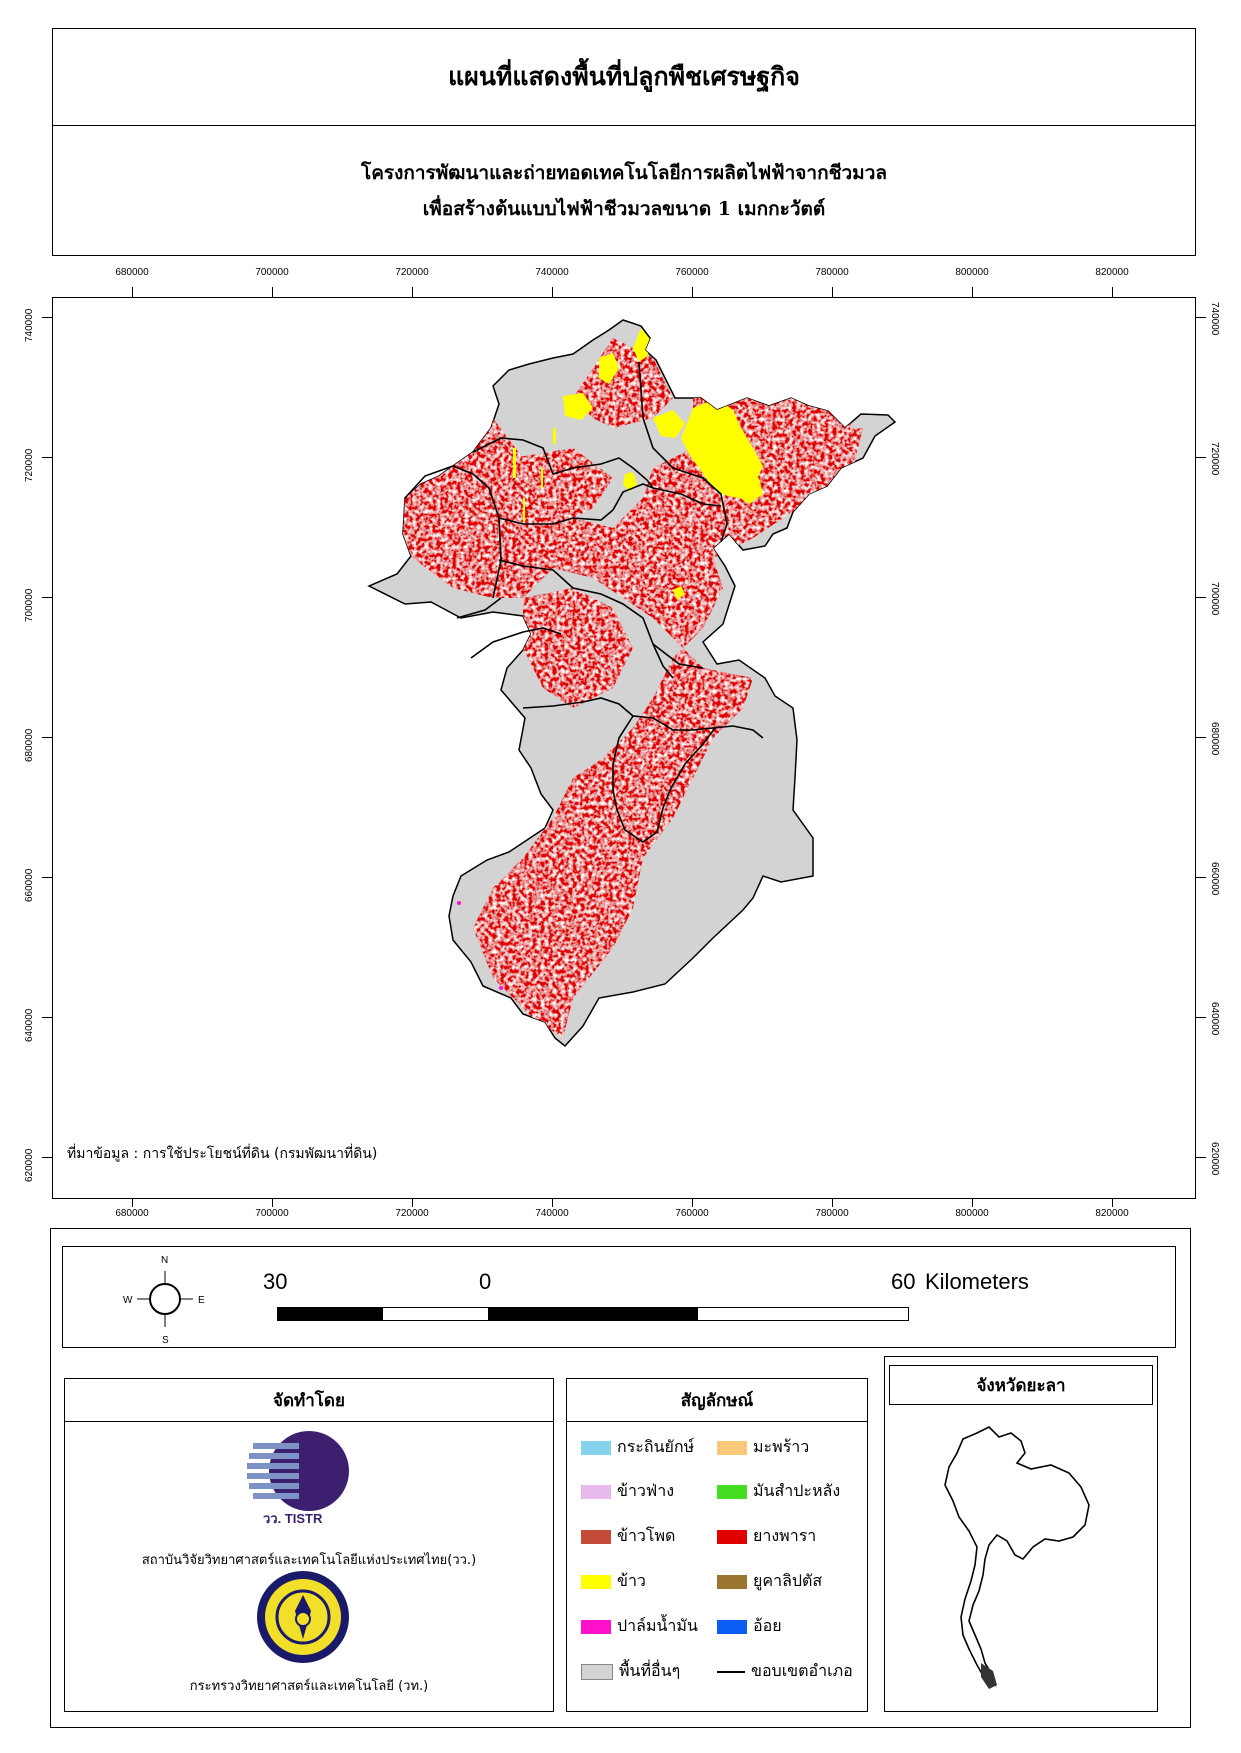  Describe the element at coordinates (164, 1260) in the screenshot. I see `north-label: N` at that location.